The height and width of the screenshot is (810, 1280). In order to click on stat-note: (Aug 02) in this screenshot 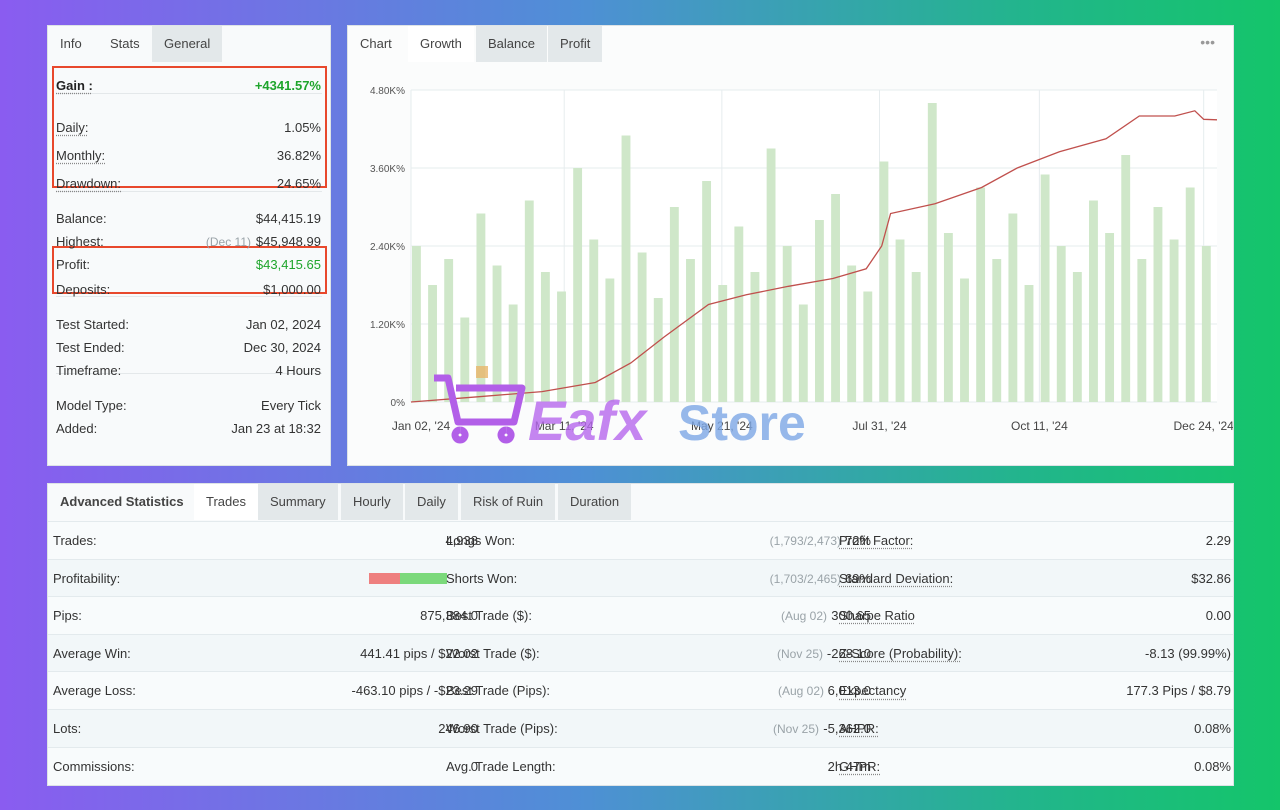, I will do `click(803, 616)`.